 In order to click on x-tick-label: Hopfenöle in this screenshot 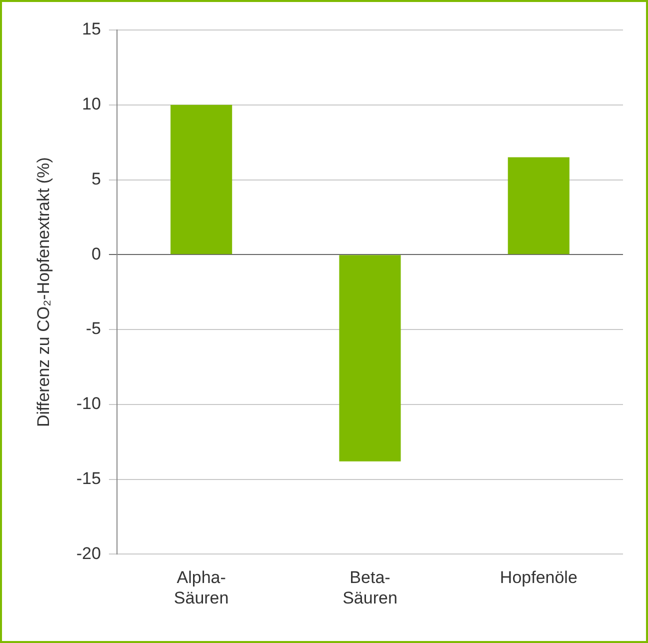, I will do `click(539, 578)`.